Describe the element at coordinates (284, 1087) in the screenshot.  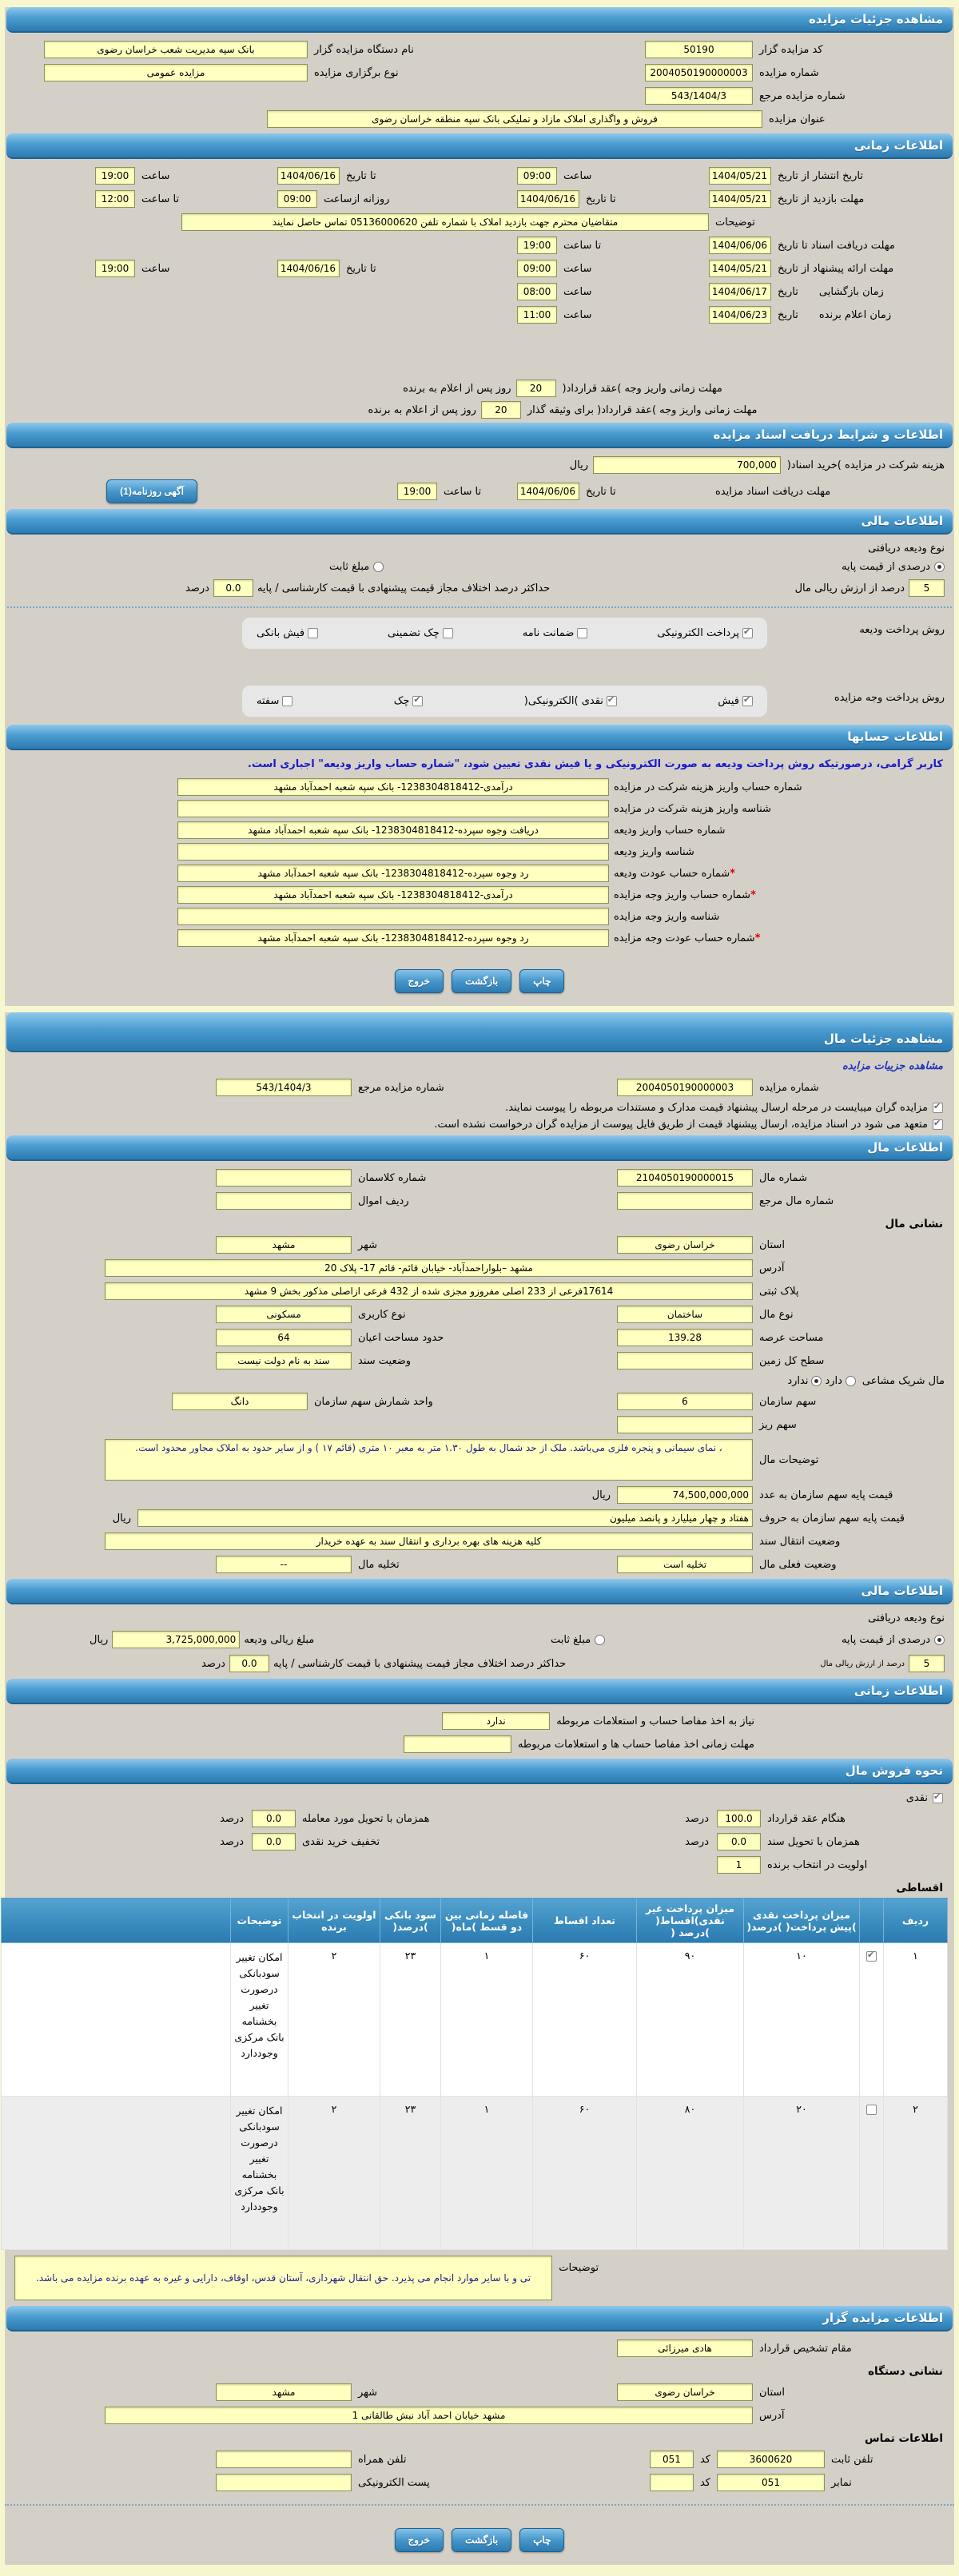
I see `asset-auction-ref-field: 543/1404/3` at that location.